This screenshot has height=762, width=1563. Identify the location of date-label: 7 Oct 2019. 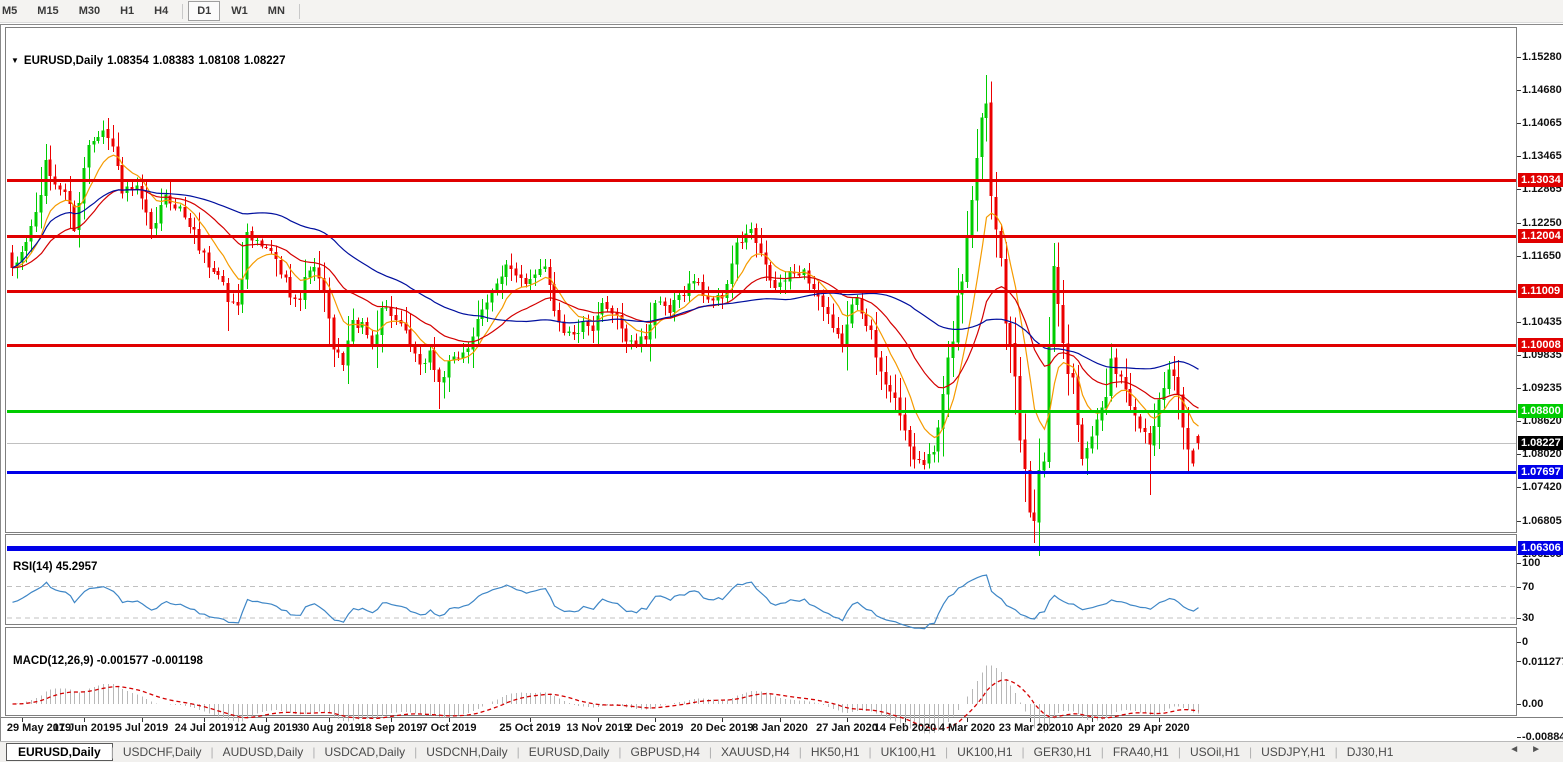
(449, 728).